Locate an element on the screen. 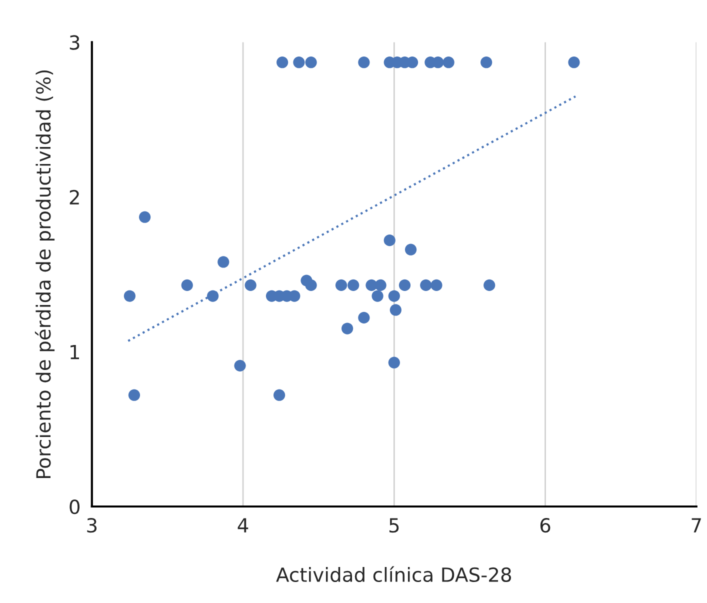  x-tick-label: 6 is located at coordinates (545, 525).